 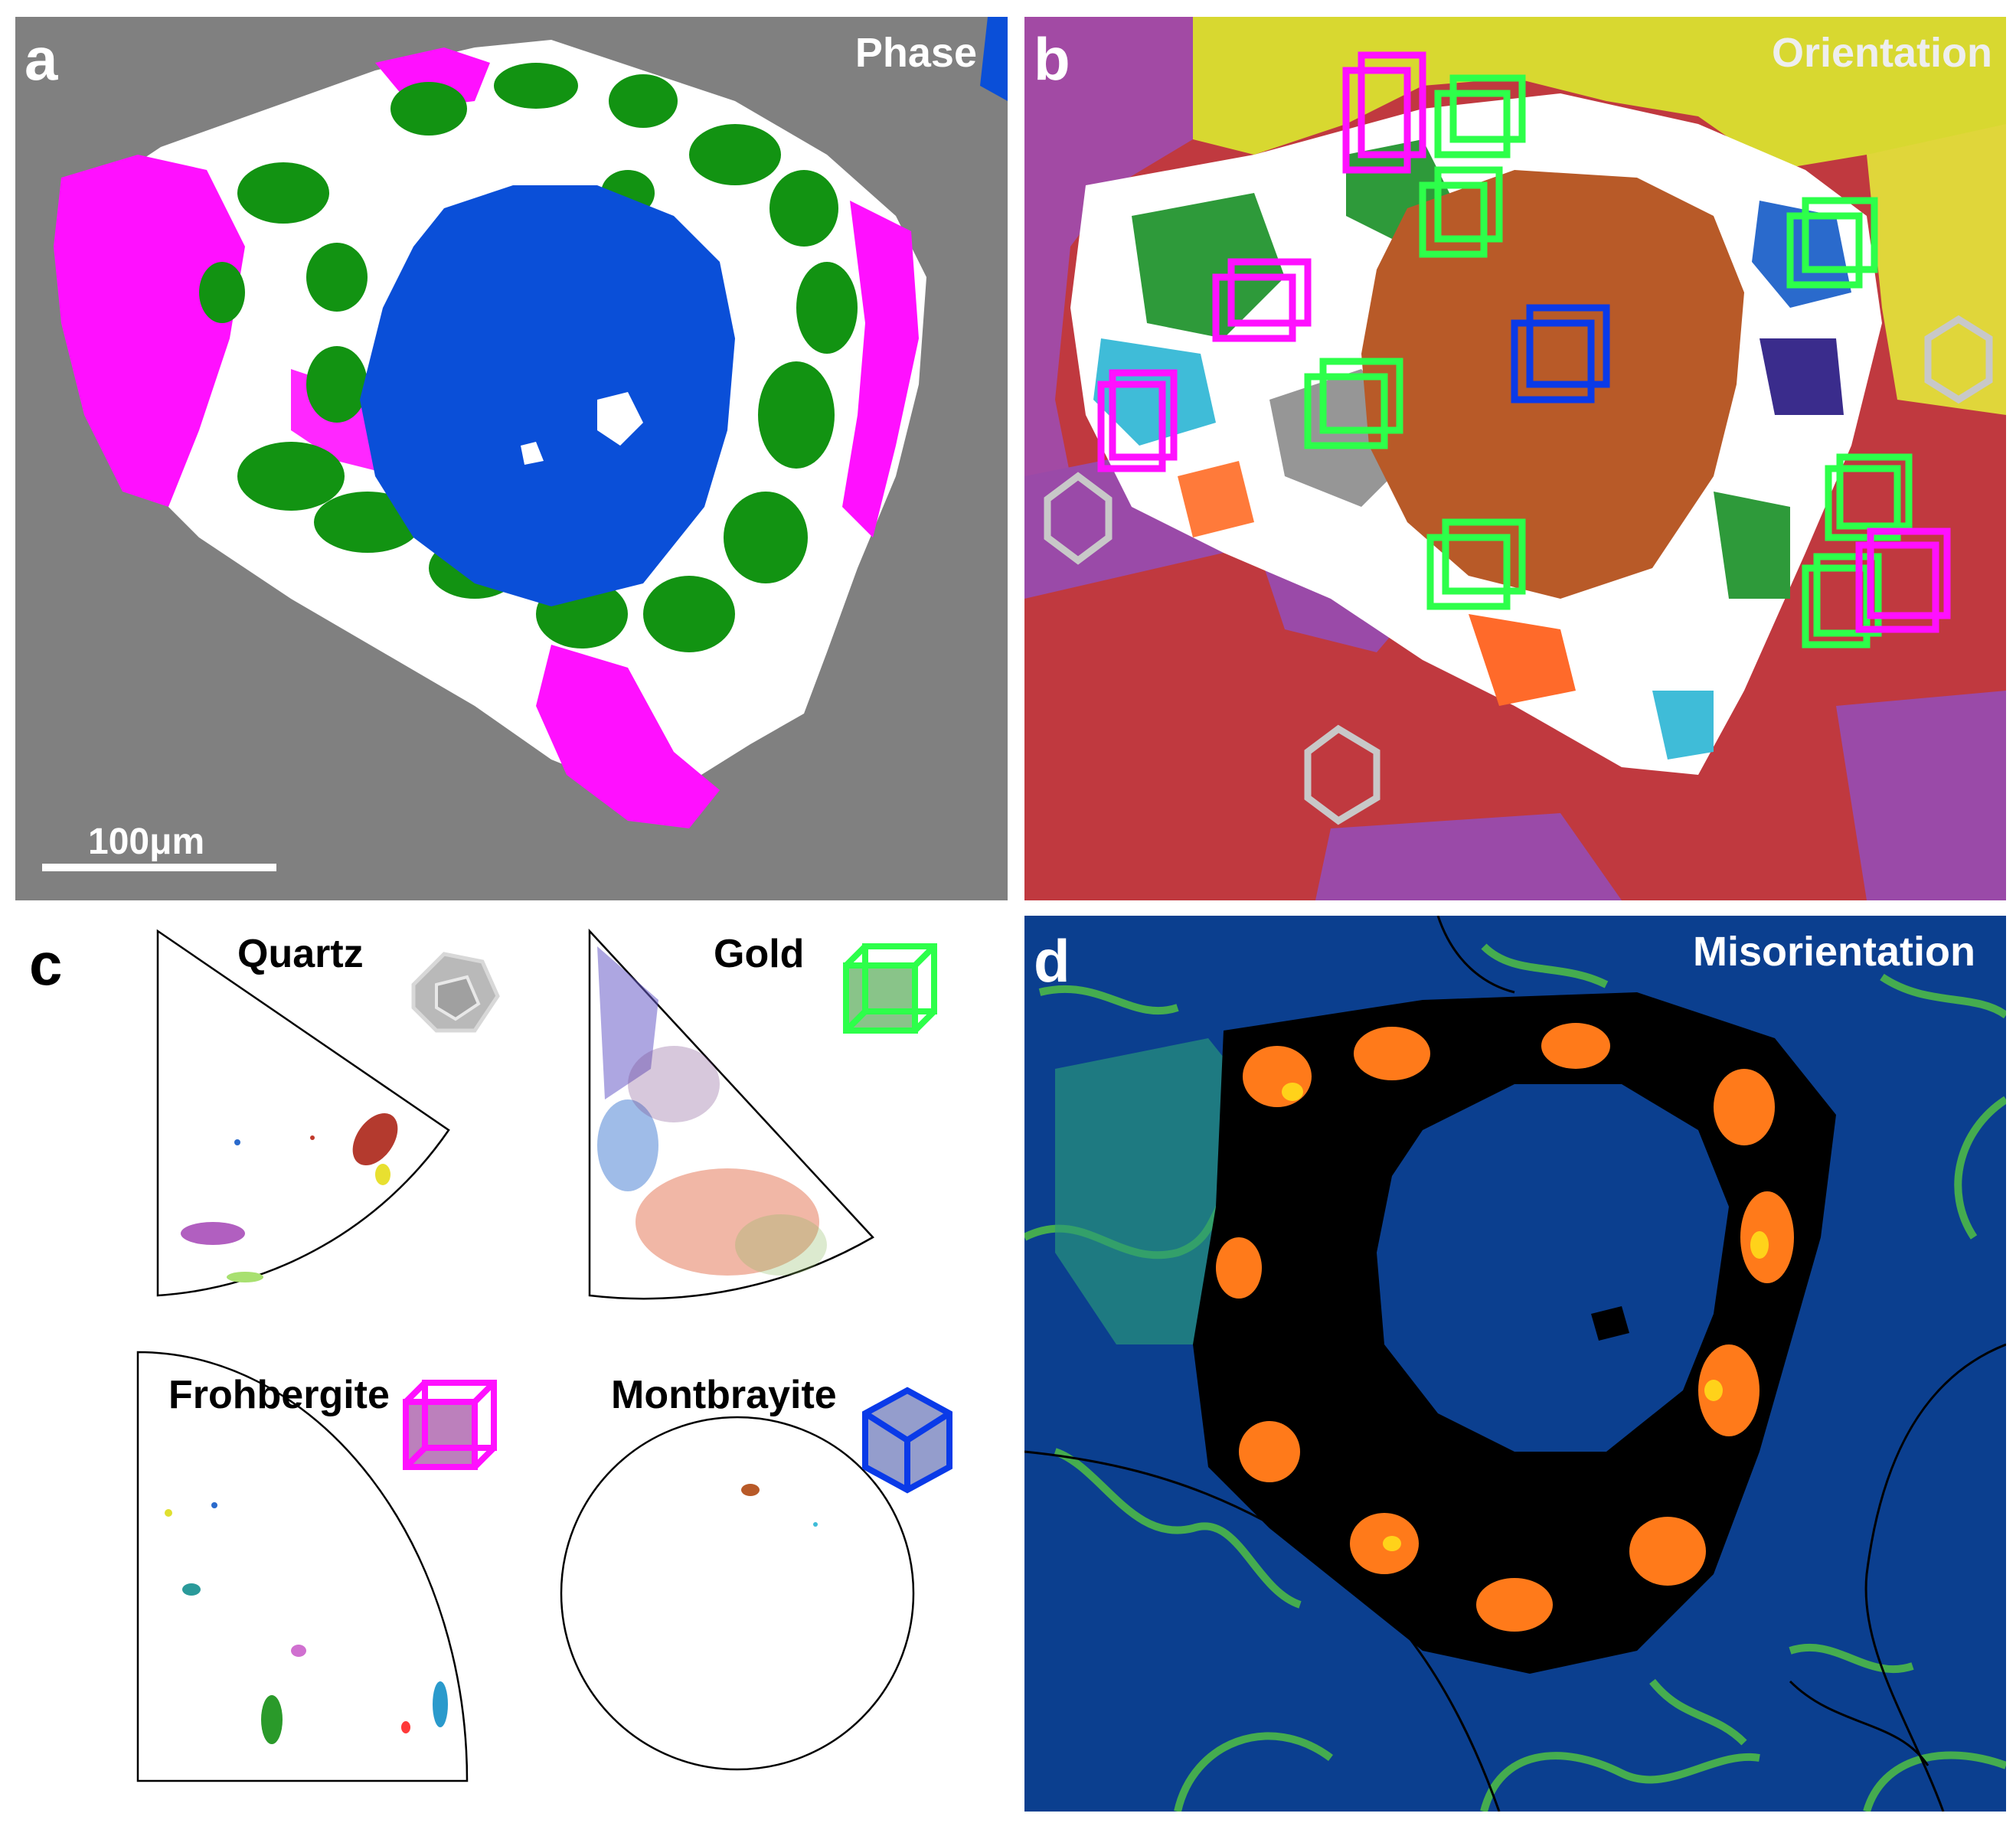 What do you see at coordinates (302, 1566) in the screenshot?
I see `frohbergite-ipf-sector` at bounding box center [302, 1566].